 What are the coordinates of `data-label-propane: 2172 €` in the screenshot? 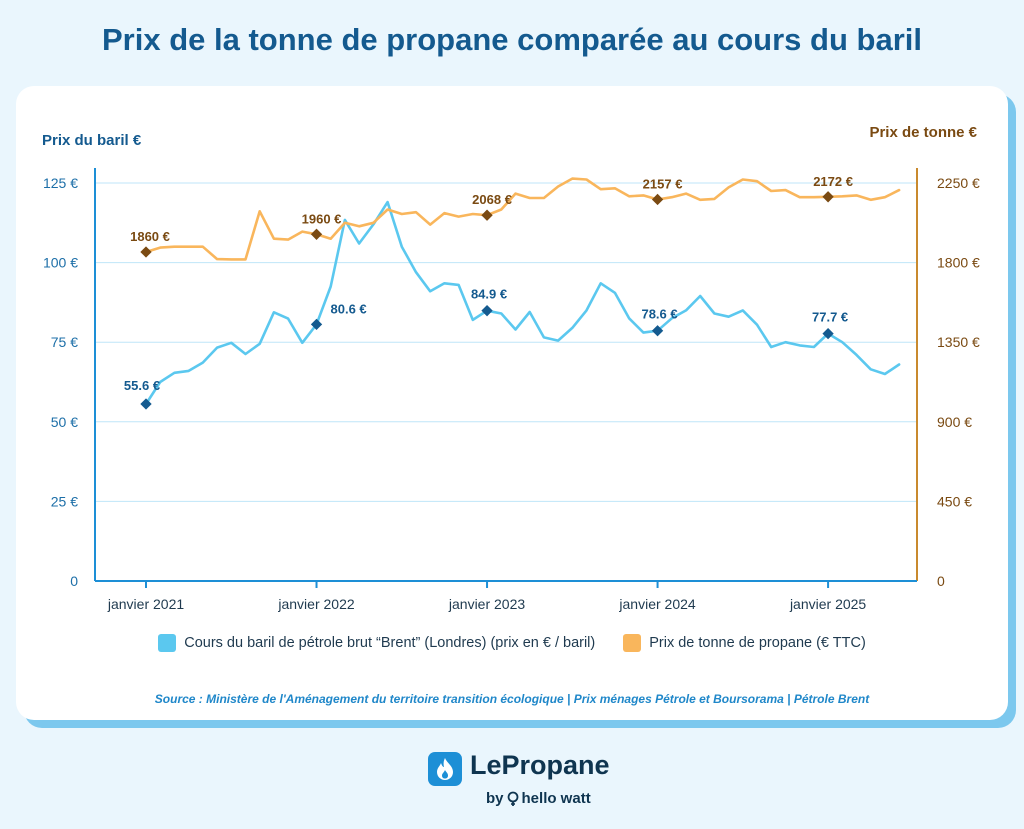 It's located at (833, 181).